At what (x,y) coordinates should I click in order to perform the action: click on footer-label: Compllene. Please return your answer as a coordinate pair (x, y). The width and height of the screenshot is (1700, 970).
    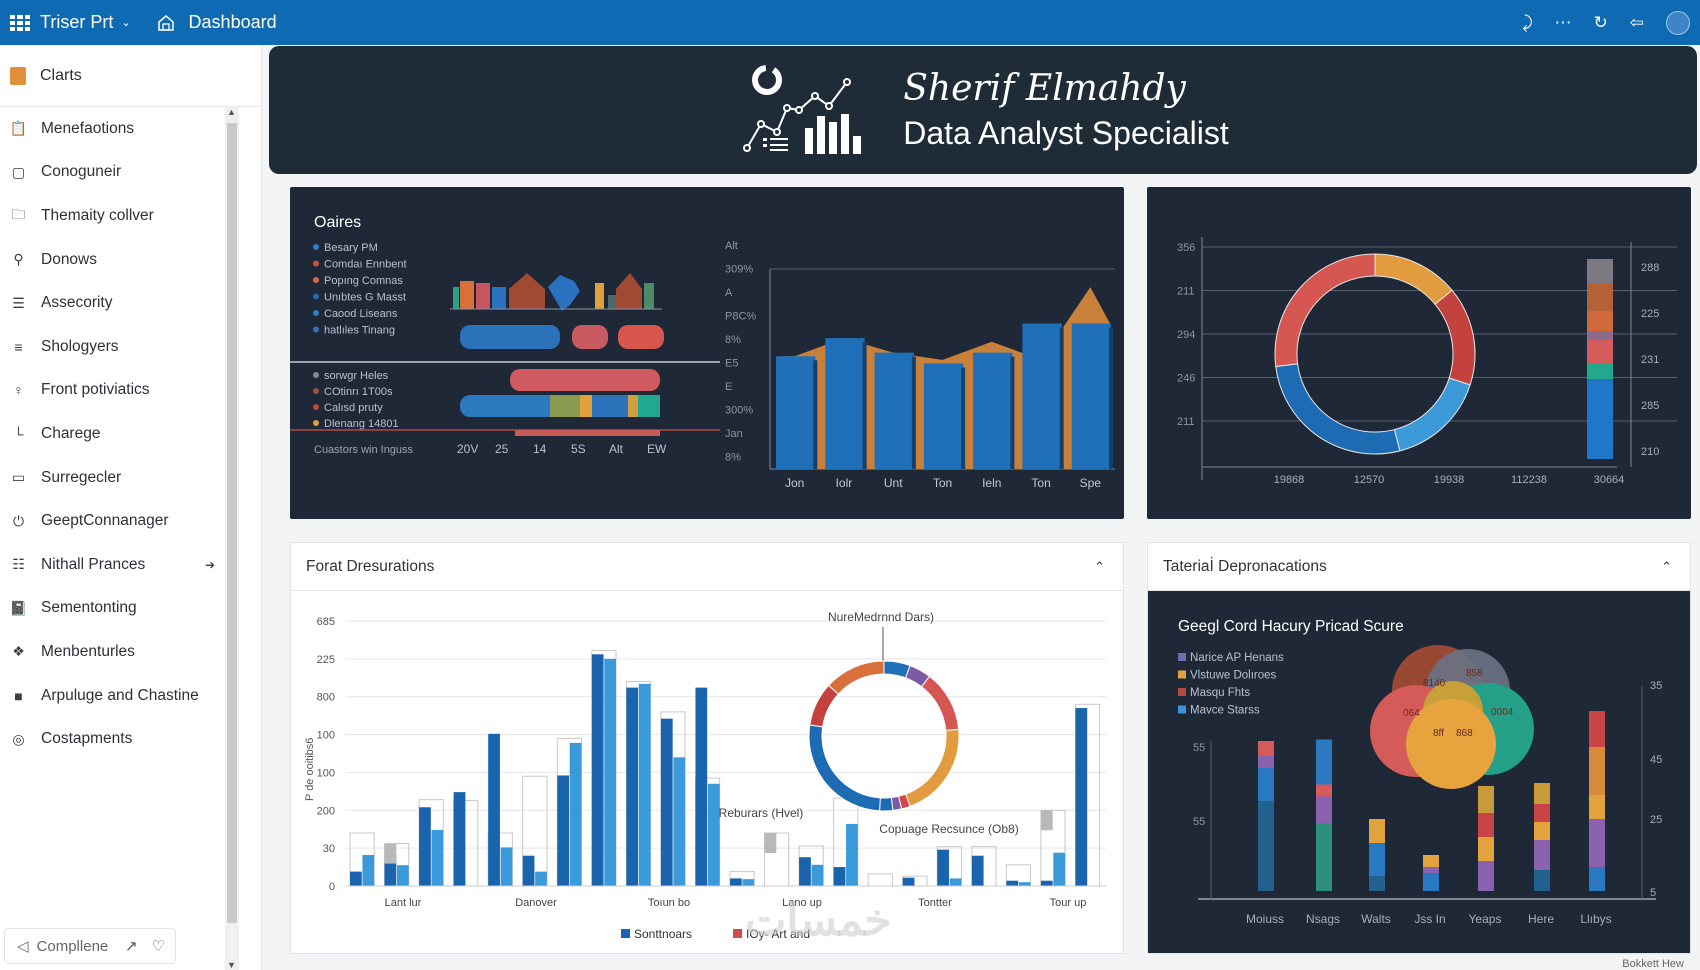
    Looking at the image, I should click on (72, 946).